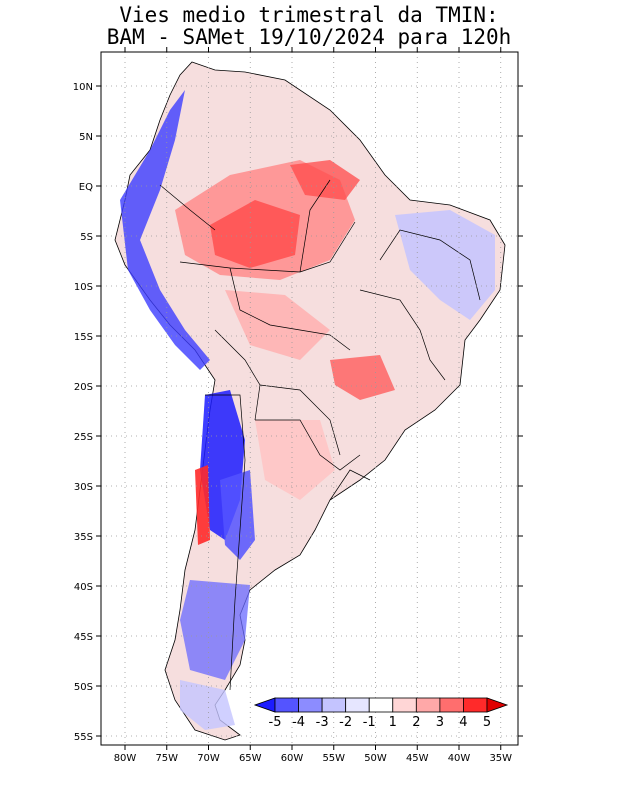  What do you see at coordinates (83, 587) in the screenshot?
I see `lat-label: 40S` at bounding box center [83, 587].